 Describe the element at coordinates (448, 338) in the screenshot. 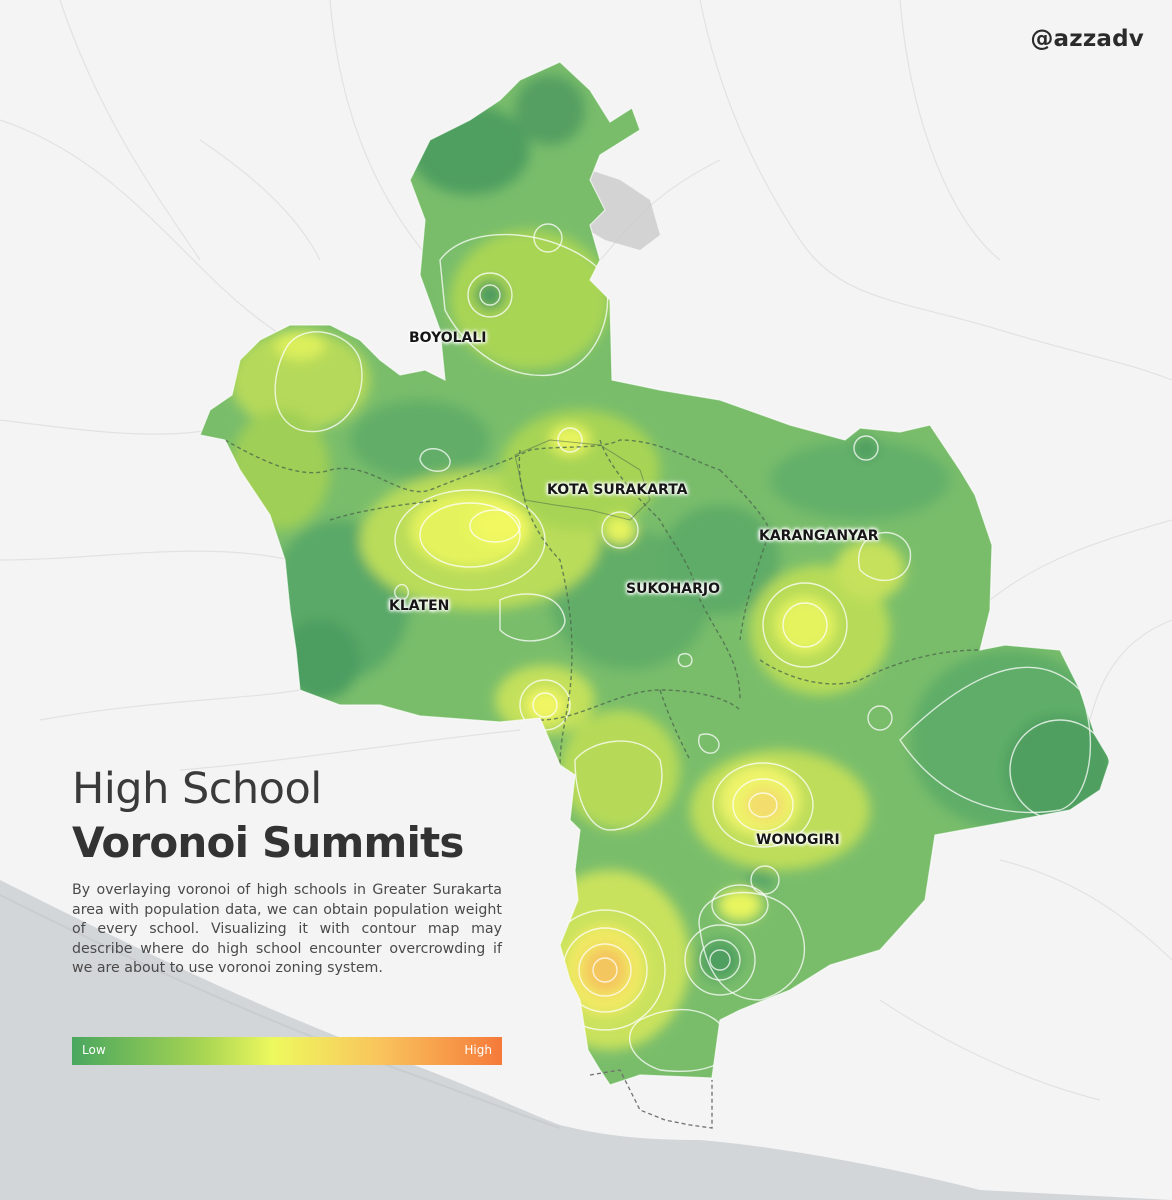

I see `label-boyolali: BOYOLALI` at that location.